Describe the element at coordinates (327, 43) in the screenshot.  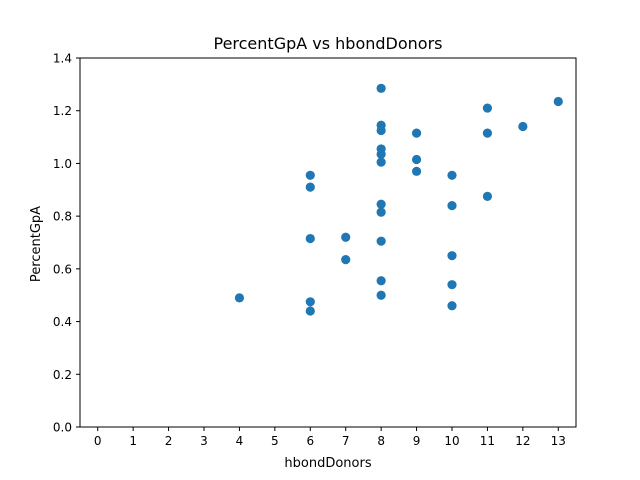
I see `chart-title: PercentGpA vs hbondDonors` at that location.